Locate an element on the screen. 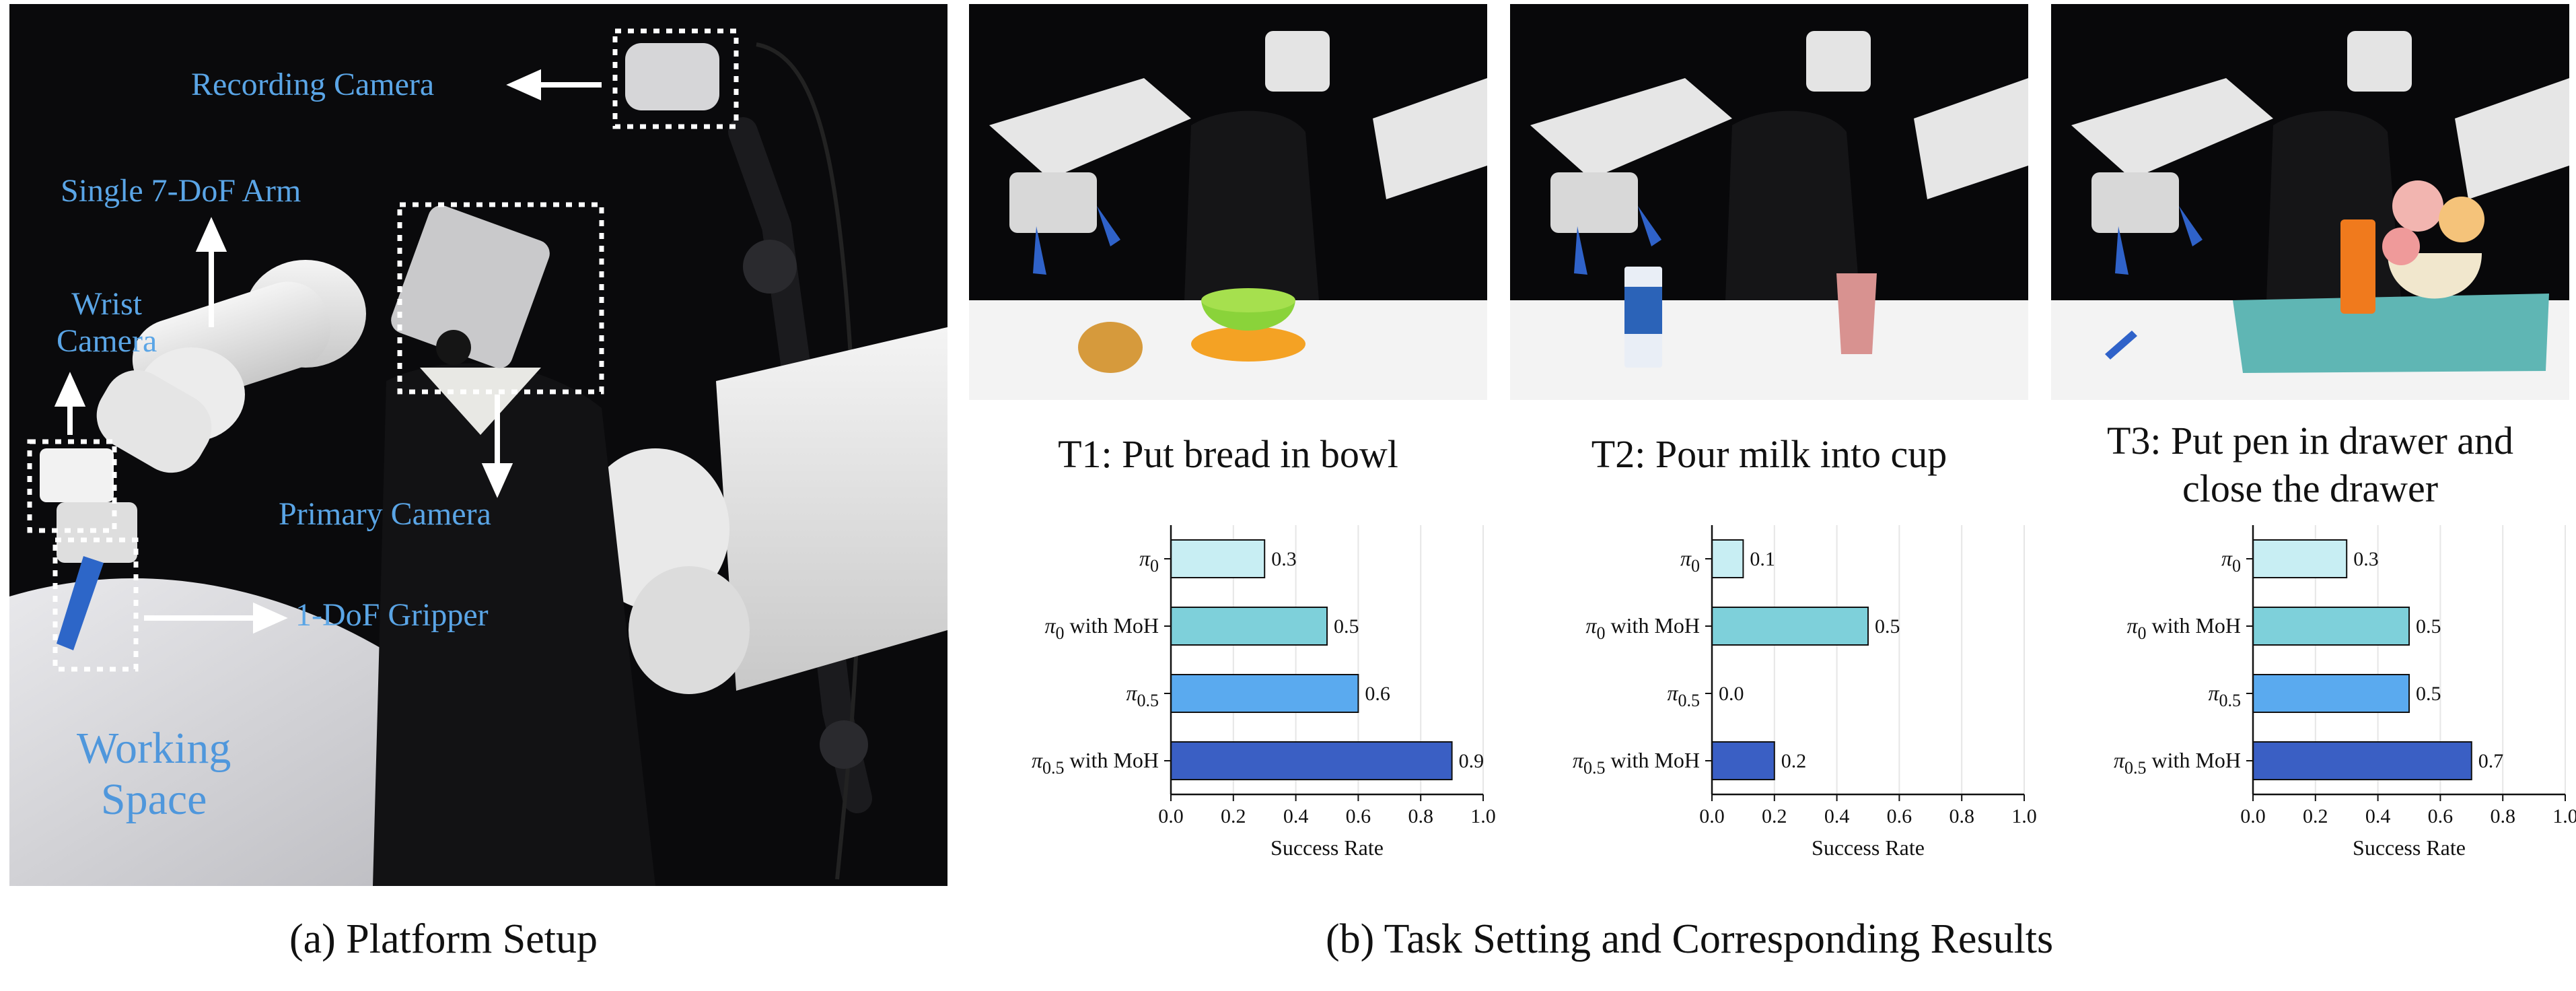  task3-photo is located at coordinates (2310, 202).